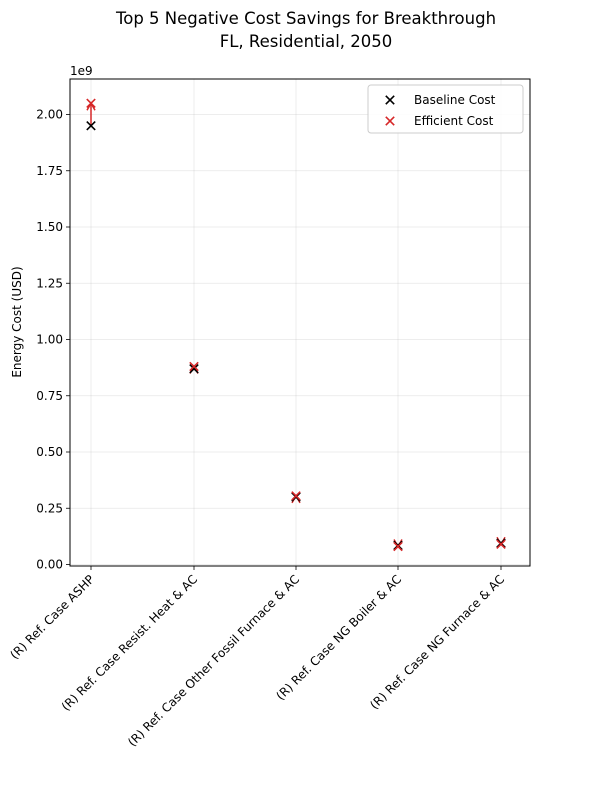  What do you see at coordinates (49, 171) in the screenshot?
I see `y-tick-label: 1.75` at bounding box center [49, 171].